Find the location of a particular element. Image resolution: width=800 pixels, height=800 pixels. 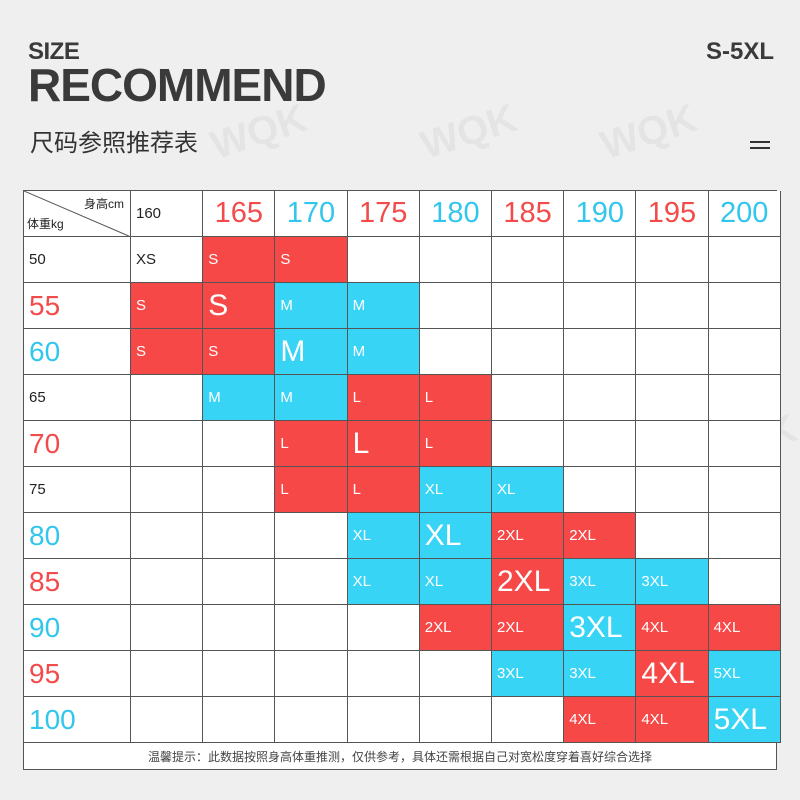

height-header: 170 is located at coordinates (311, 214).